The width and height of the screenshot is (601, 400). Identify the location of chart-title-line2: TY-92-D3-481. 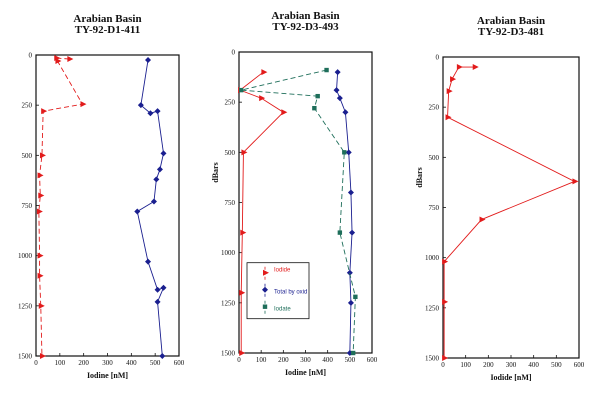
(511, 32).